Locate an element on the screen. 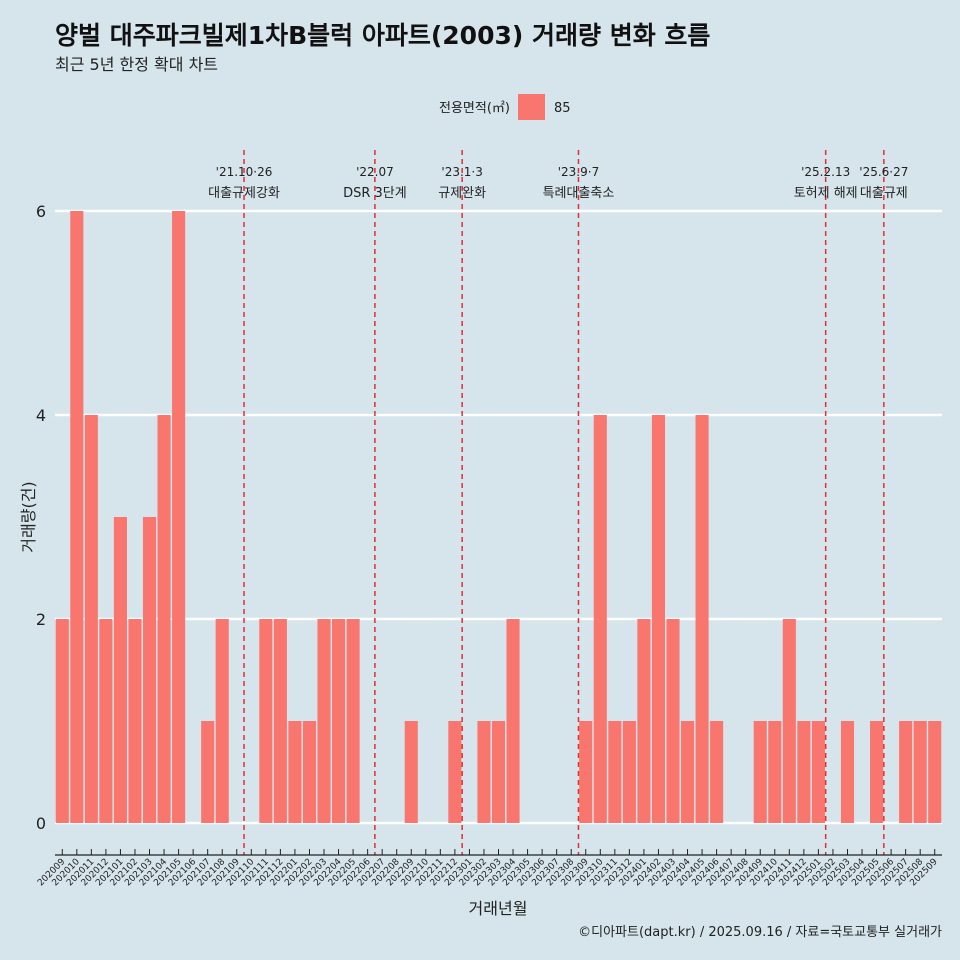  x-axis-title: 거래년월 is located at coordinates (498, 908).